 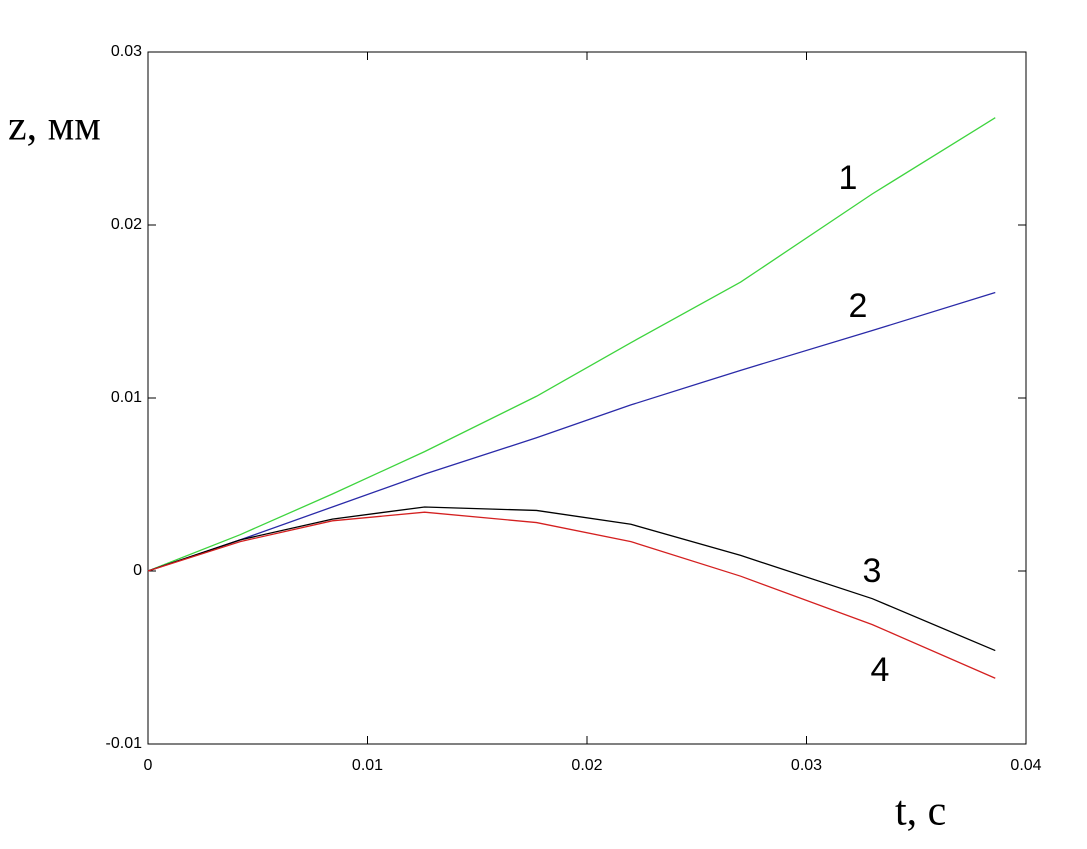 I want to click on y-axis-label: z, мм, so click(x=54, y=127).